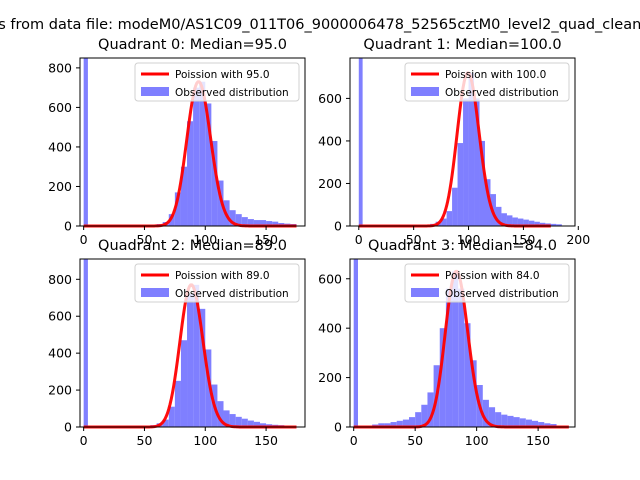  I want to click on x-tick-label: 100, so click(205, 440).